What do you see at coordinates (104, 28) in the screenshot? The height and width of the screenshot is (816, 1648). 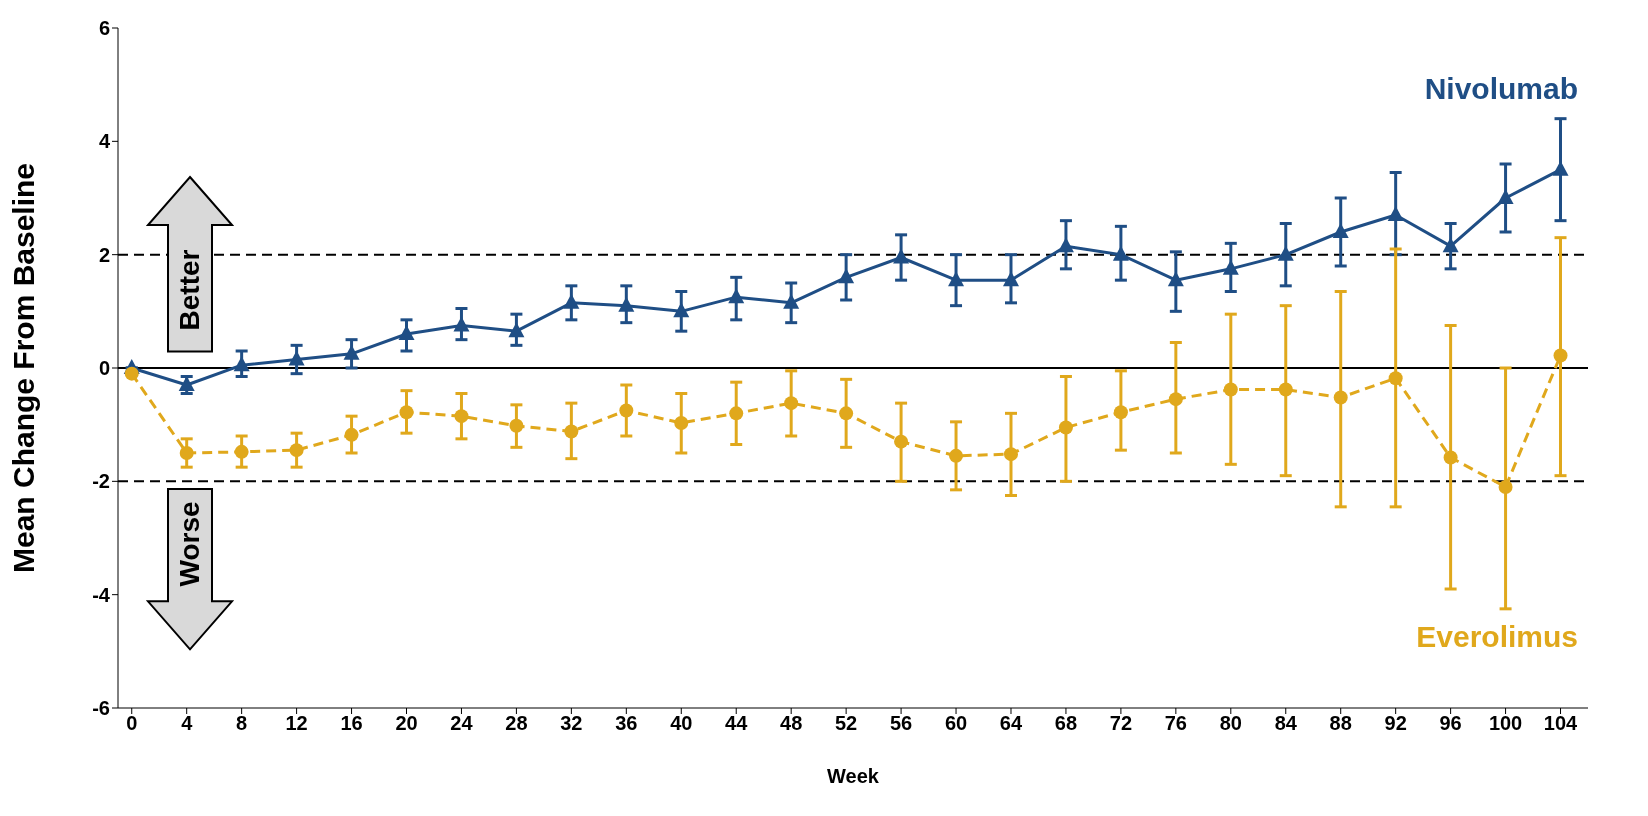 I see `y-tick-label: 6` at bounding box center [104, 28].